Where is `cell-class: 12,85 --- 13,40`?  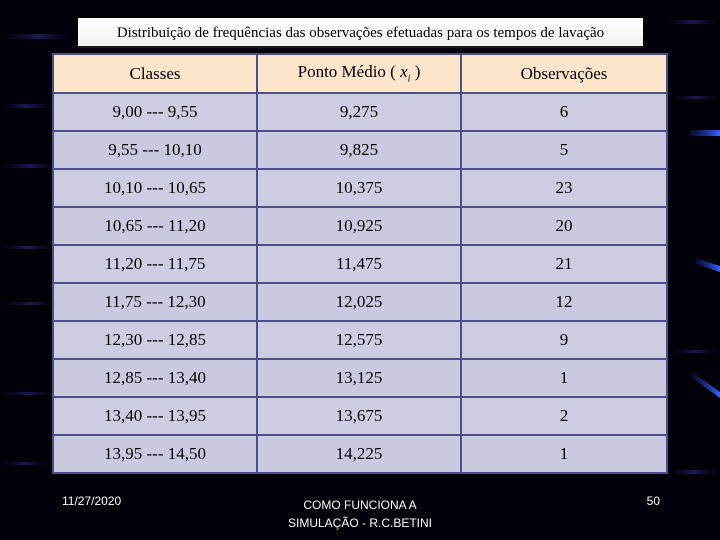 cell-class: 12,85 --- 13,40 is located at coordinates (155, 378).